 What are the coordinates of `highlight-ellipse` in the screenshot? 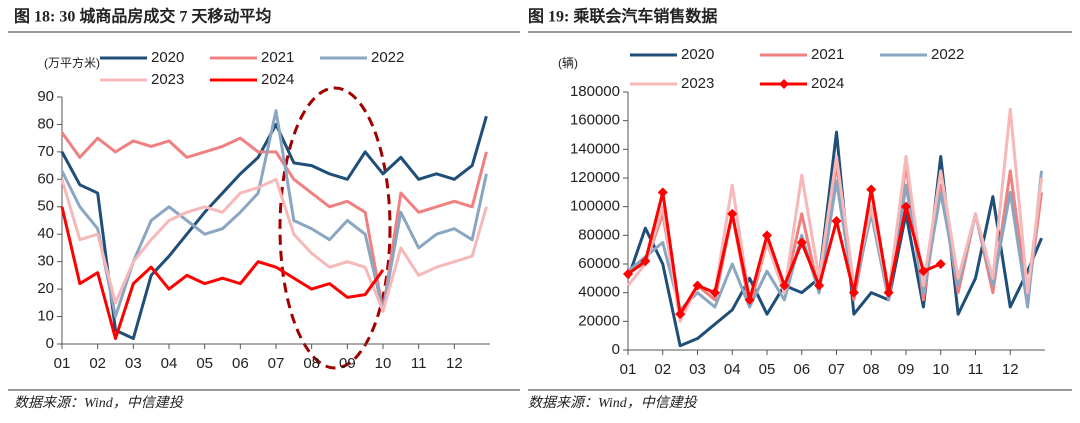 It's located at (335, 228).